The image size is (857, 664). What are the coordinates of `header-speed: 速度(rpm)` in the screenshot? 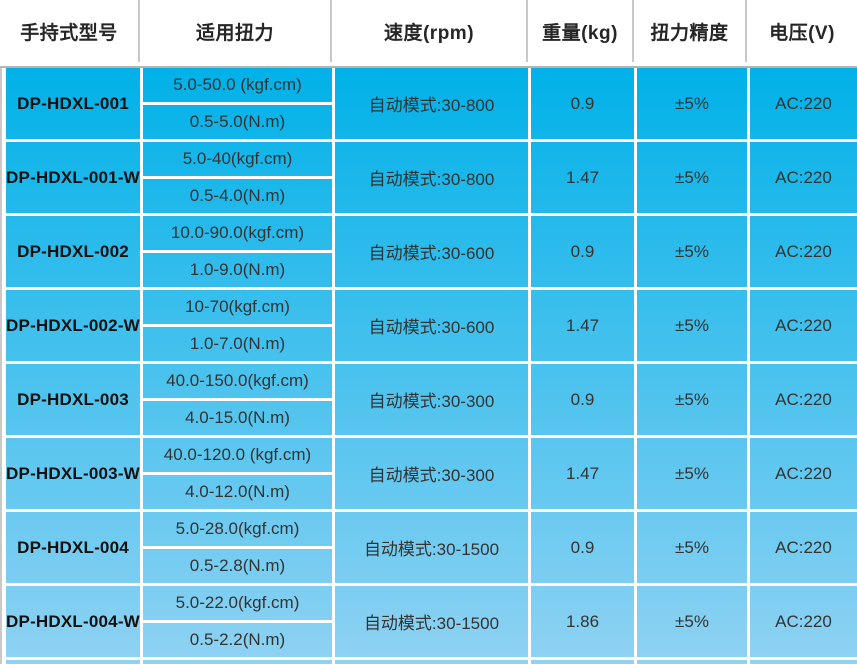 It's located at (430, 31).